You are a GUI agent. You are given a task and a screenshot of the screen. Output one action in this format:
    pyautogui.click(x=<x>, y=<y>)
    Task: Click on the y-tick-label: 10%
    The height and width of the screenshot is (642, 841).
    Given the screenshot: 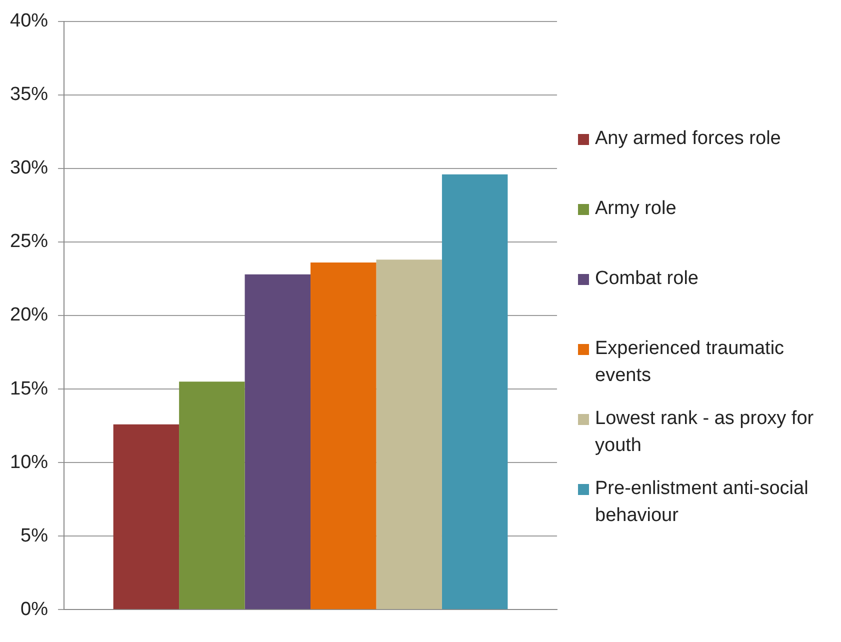 What is the action you would take?
    pyautogui.click(x=29, y=462)
    